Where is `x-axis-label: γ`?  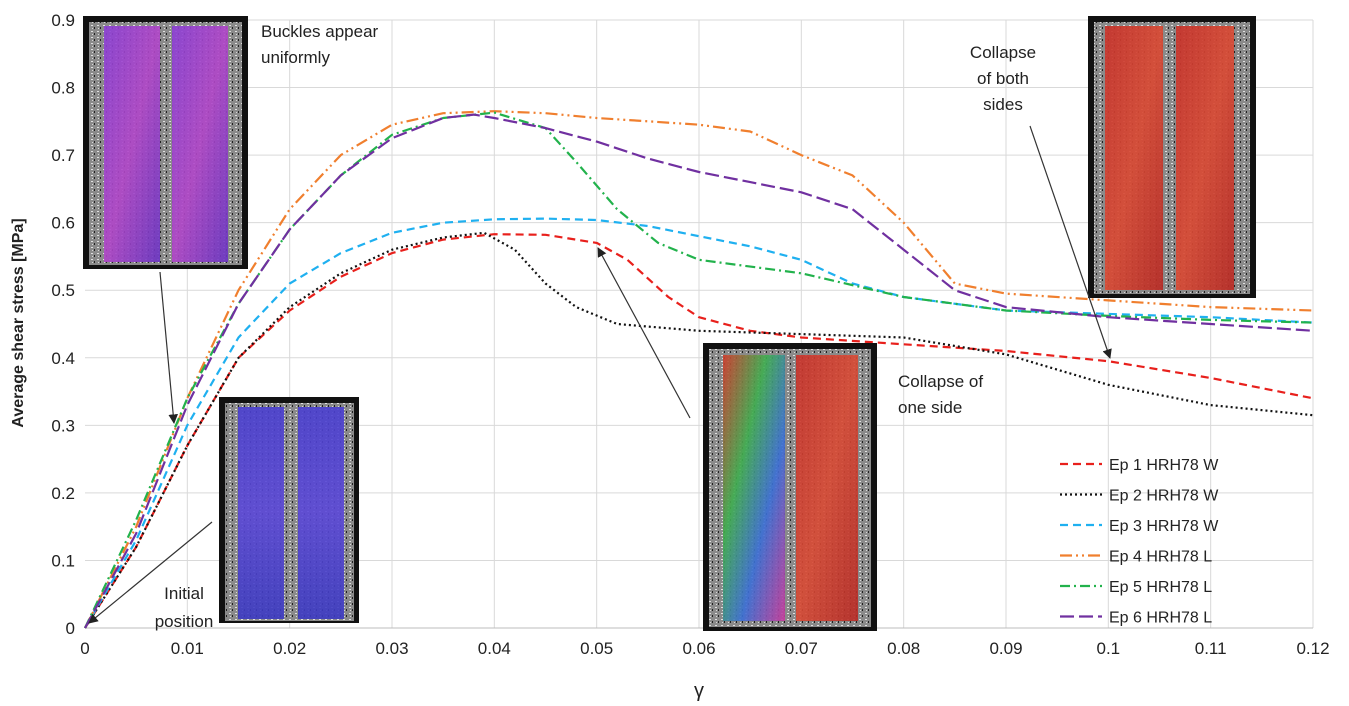 x-axis-label: γ is located at coordinates (699, 691).